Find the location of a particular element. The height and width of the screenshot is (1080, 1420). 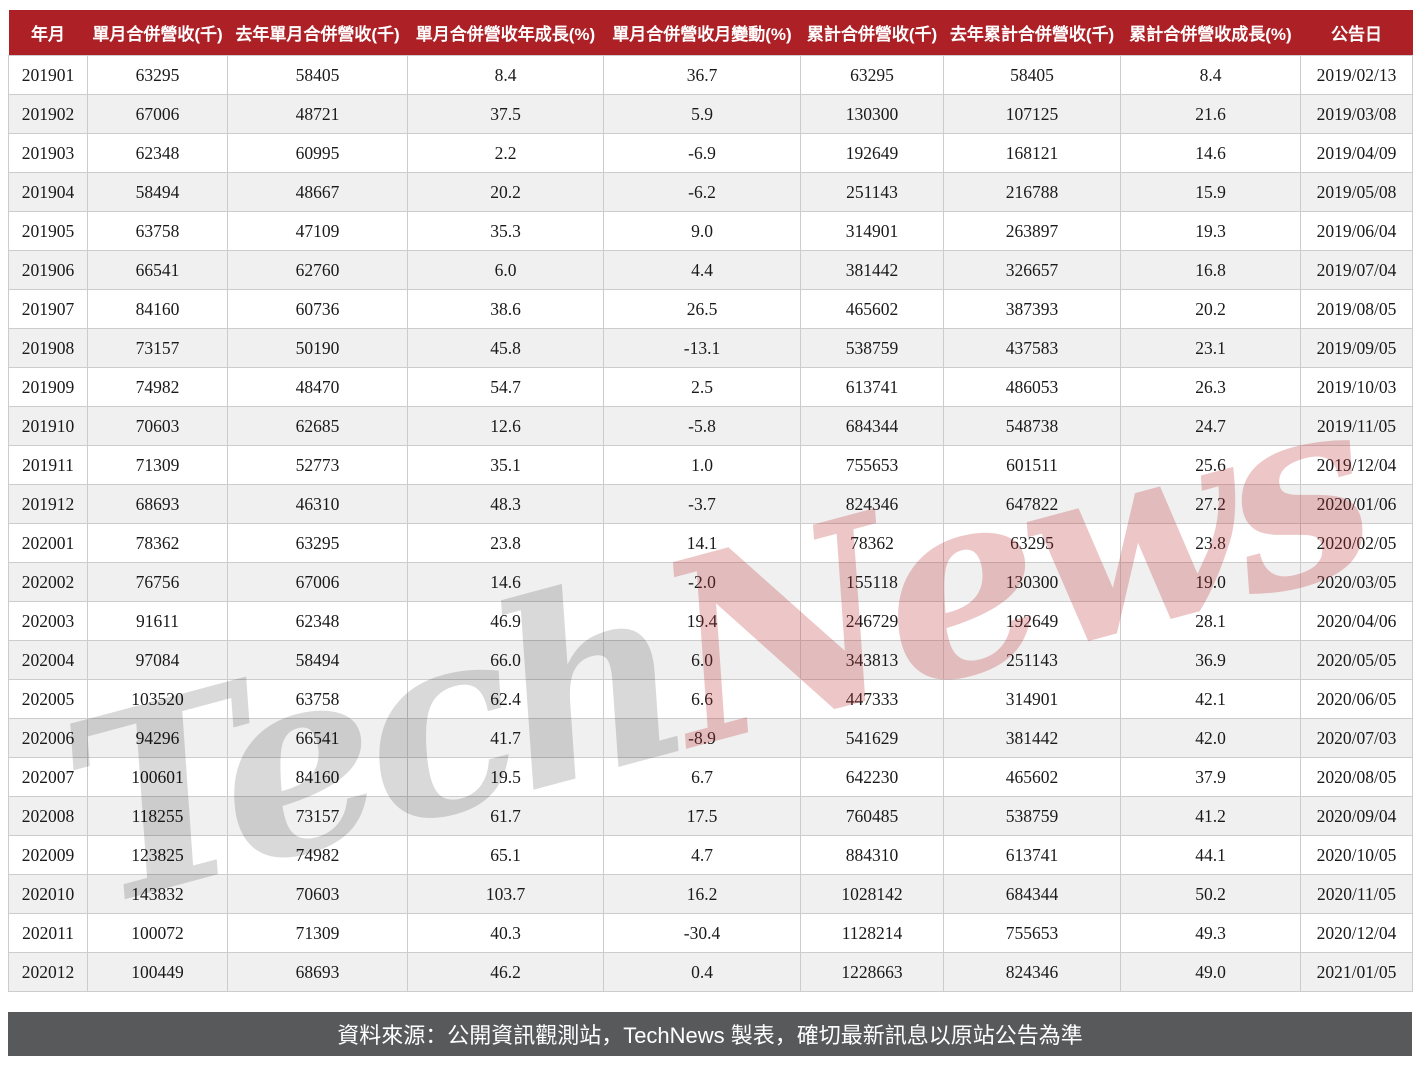

table-cell: 84160 is located at coordinates (317, 777).